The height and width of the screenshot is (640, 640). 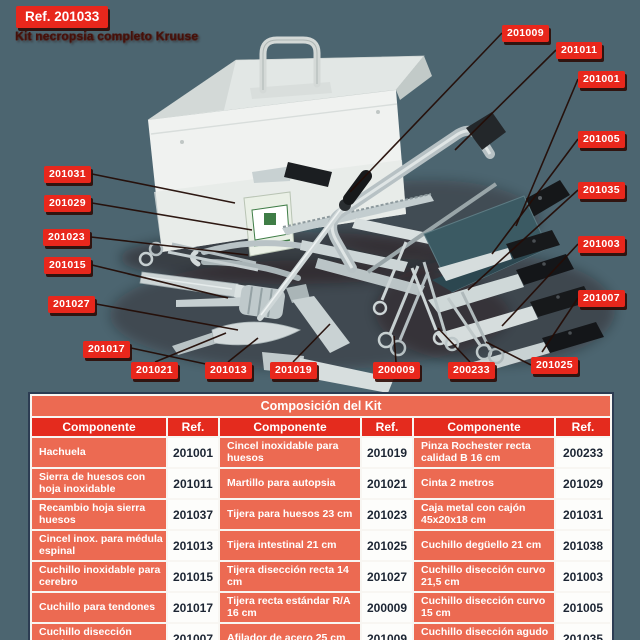 I want to click on column-header-2: Componente, so click(x=290, y=427).